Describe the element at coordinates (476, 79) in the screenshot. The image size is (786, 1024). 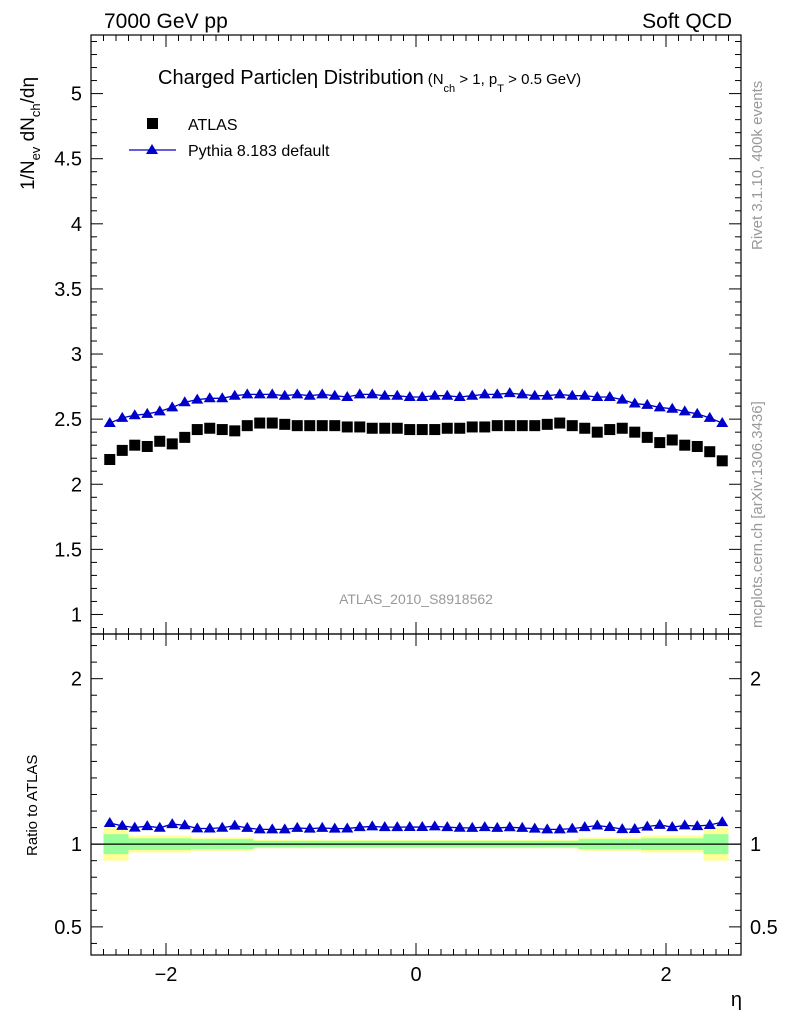
I see `chart-title-cut-mid: > 1, p` at that location.